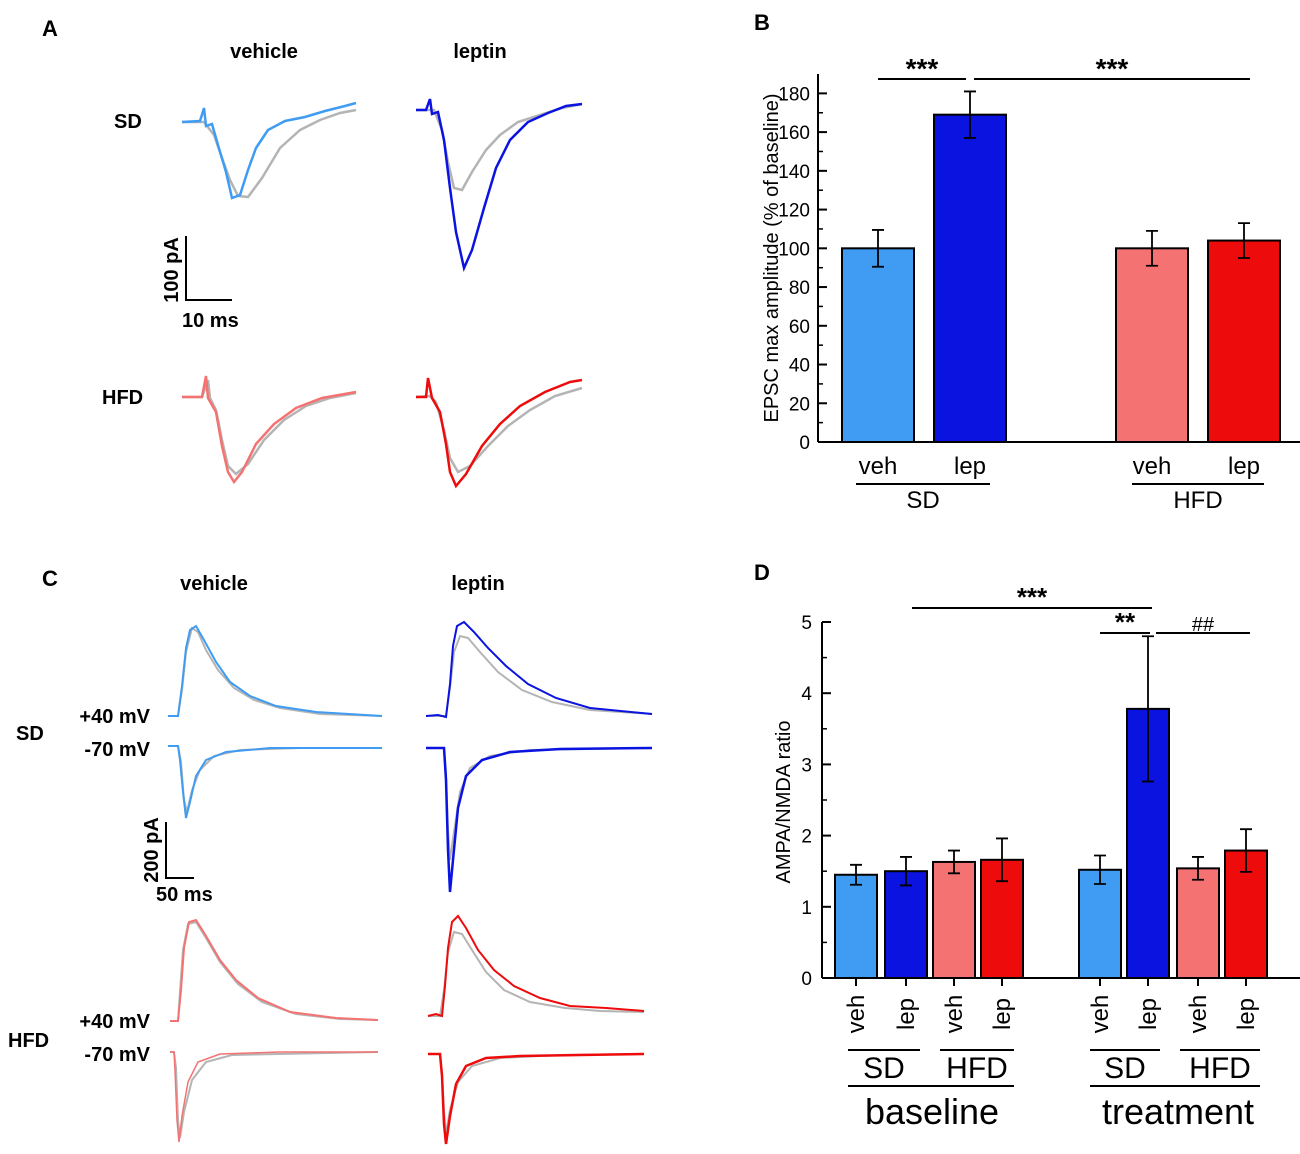  What do you see at coordinates (539, 675) in the screenshot?
I see `trace-c-sd-leptin-pos-control` at bounding box center [539, 675].